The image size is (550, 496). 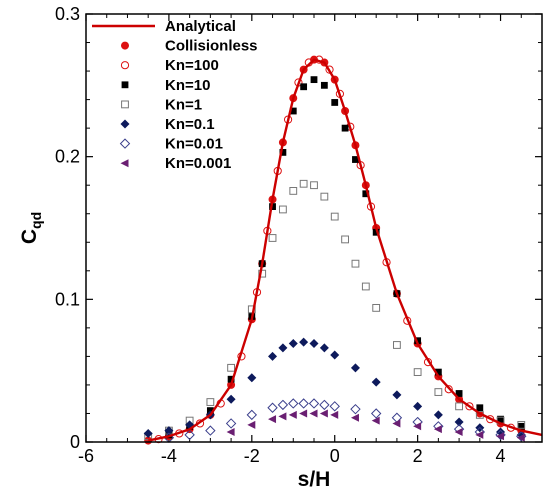 What do you see at coordinates (194, 144) in the screenshot?
I see `legend-label: Kn=0.01` at bounding box center [194, 144].